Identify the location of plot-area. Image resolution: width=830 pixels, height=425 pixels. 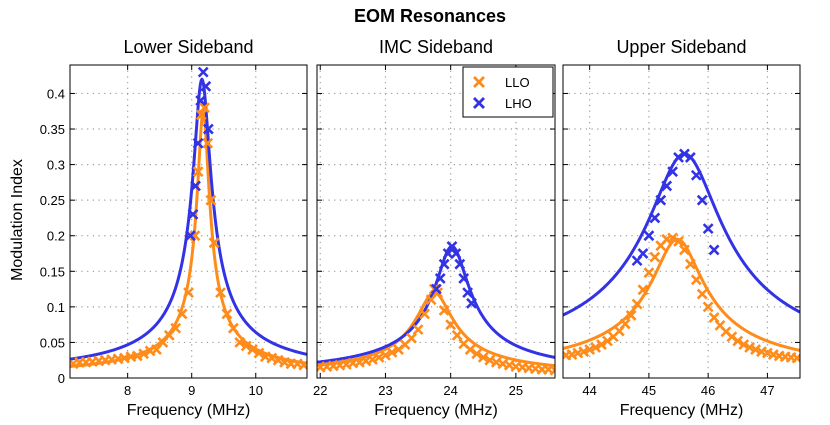
(436, 308).